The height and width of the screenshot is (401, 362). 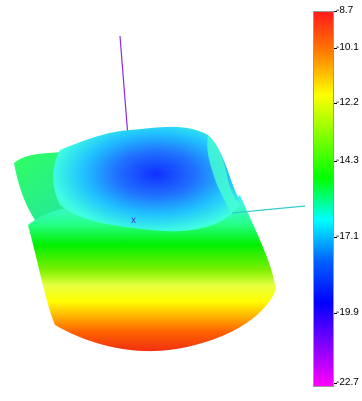 I want to click on surface-top-dome, so click(x=146, y=179).